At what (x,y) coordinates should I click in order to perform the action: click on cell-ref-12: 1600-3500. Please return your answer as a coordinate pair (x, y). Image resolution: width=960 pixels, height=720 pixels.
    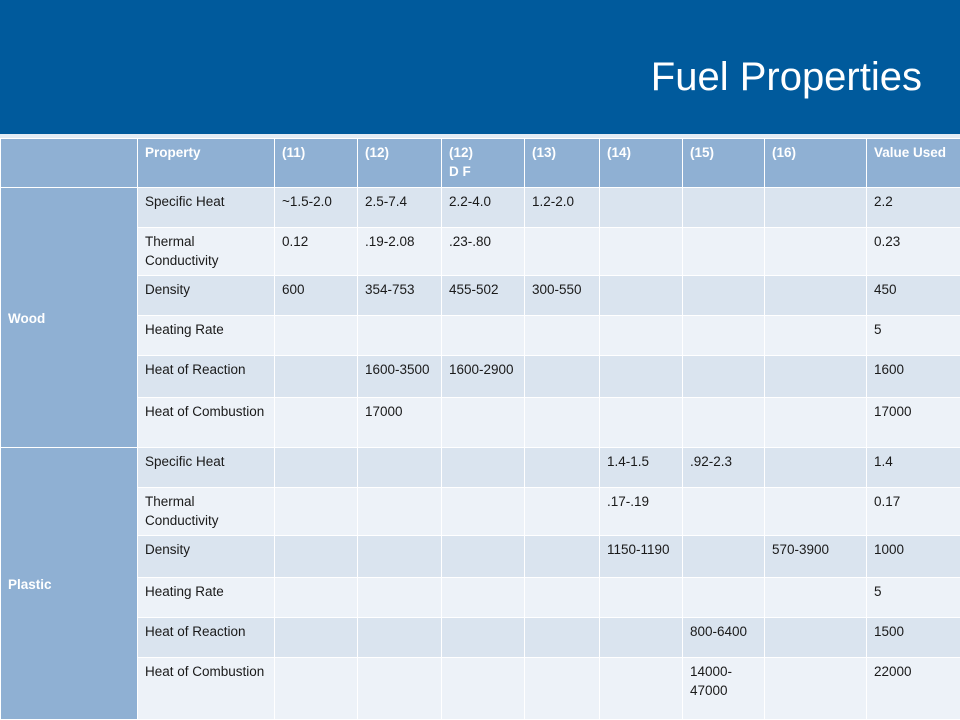
    Looking at the image, I should click on (399, 376).